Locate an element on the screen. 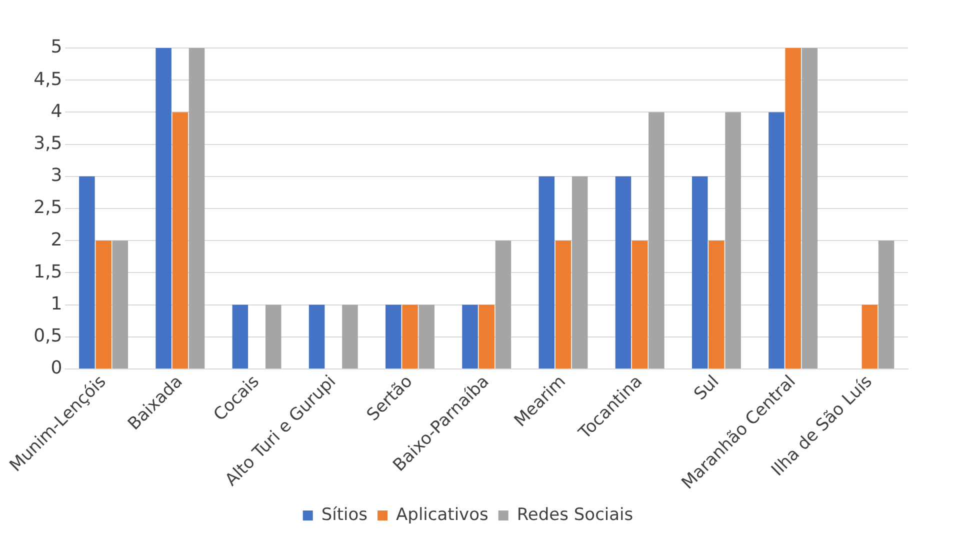 The width and height of the screenshot is (958, 554). y-tick-label: 0 is located at coordinates (56, 368).